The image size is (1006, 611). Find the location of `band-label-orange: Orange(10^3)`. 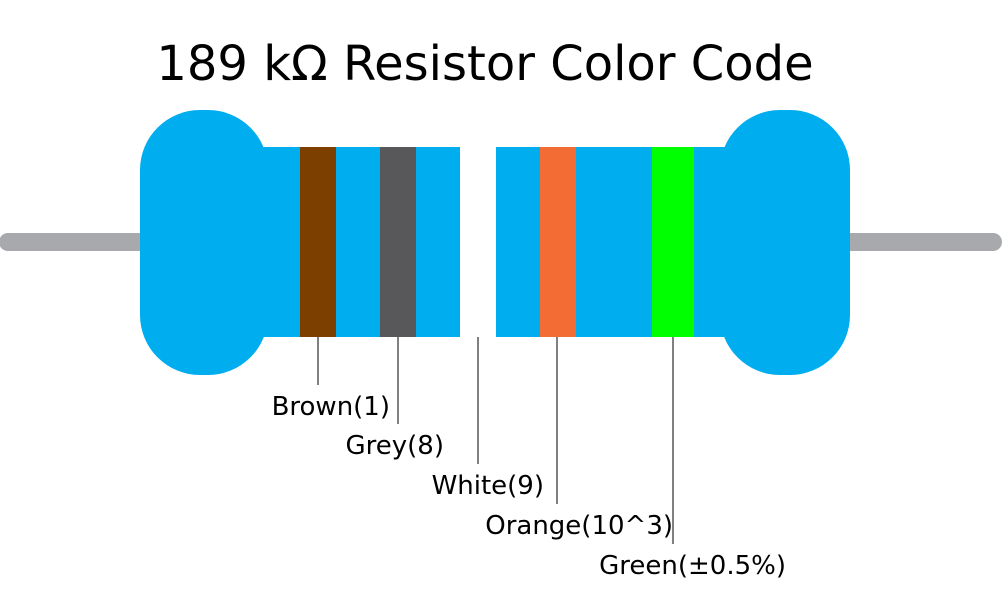

band-label-orange: Orange(10^3) is located at coordinates (579, 526).